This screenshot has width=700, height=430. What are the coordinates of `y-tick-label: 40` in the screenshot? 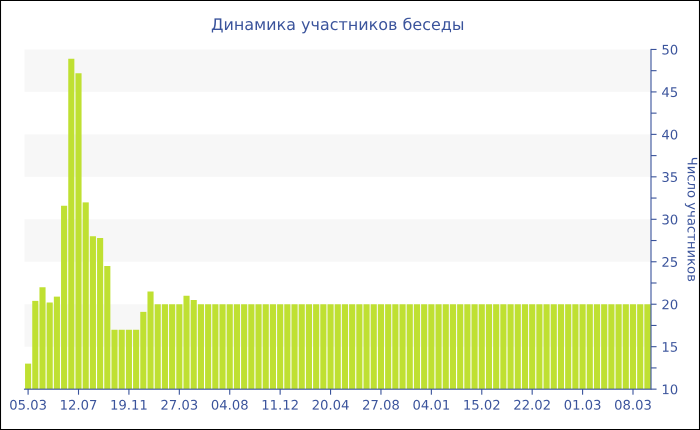 It's located at (670, 135).